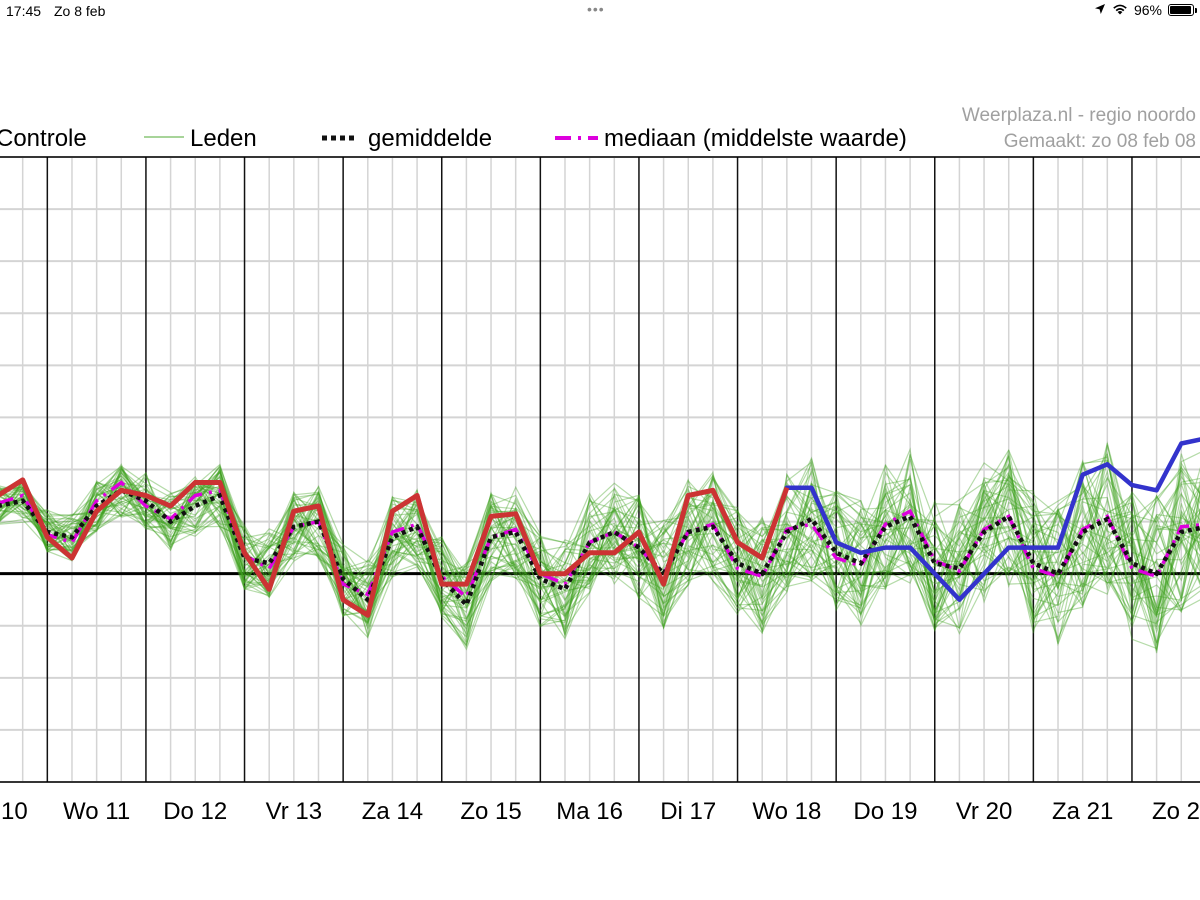 This screenshot has width=1200, height=900. What do you see at coordinates (1100, 141) in the screenshot?
I see `credit-line-2: Gemaakt: zo 08 feb 08` at bounding box center [1100, 141].